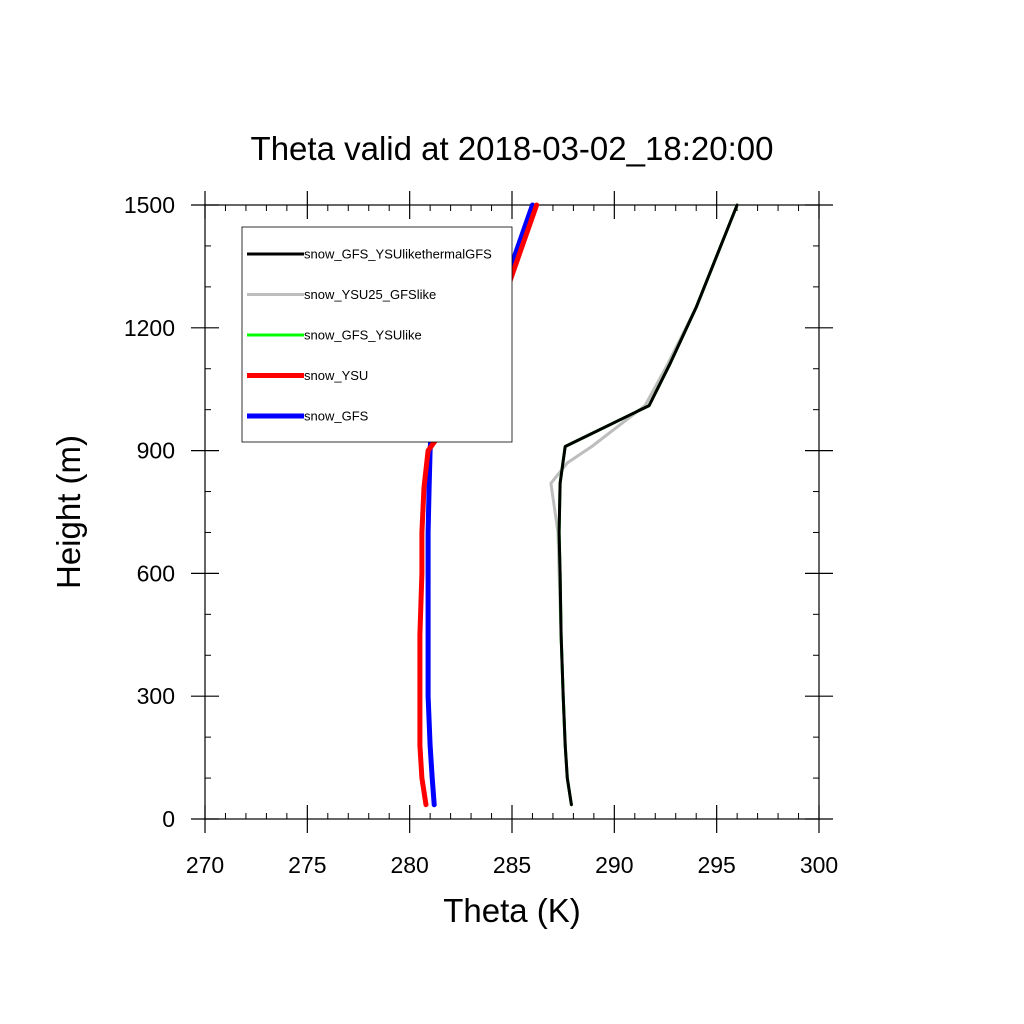 The height and width of the screenshot is (1024, 1024). What do you see at coordinates (68, 512) in the screenshot?
I see `y-axis-title: Height (m)` at bounding box center [68, 512].